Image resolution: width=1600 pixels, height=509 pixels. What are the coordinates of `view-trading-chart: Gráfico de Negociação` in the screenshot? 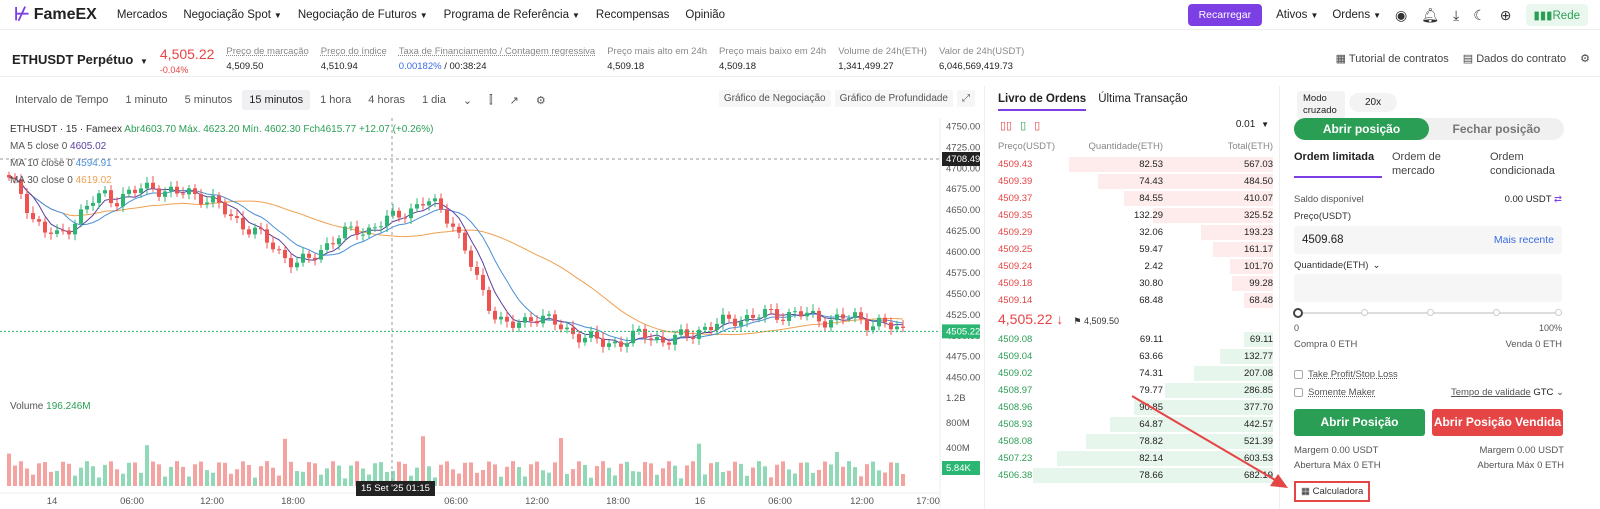 It's located at (774, 98).